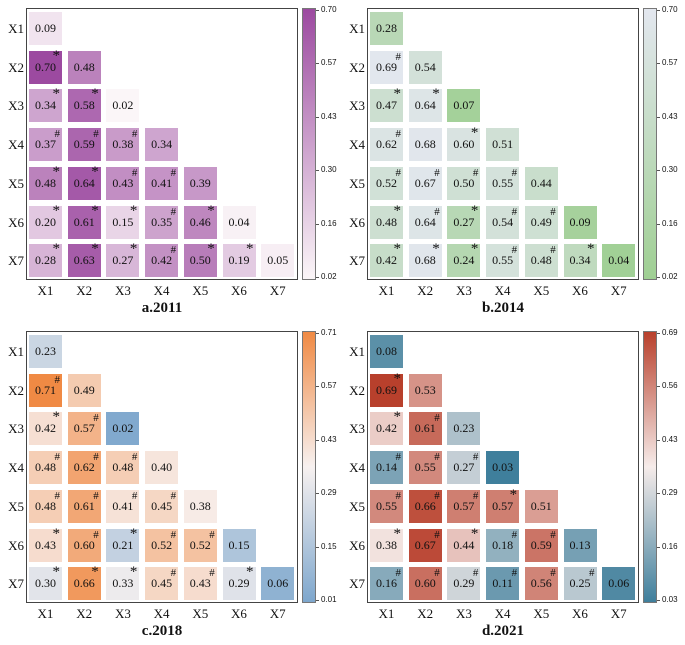 The width and height of the screenshot is (685, 645). I want to click on cell-value: 0.38, so click(200, 505).